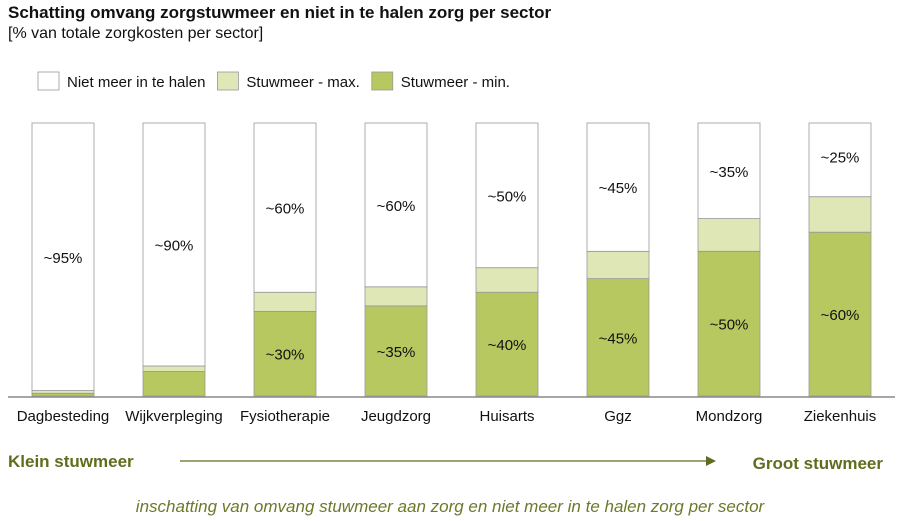 This screenshot has width=900, height=521. I want to click on chart-subtitle: [% van totale zorgkosten per sector], so click(136, 33).